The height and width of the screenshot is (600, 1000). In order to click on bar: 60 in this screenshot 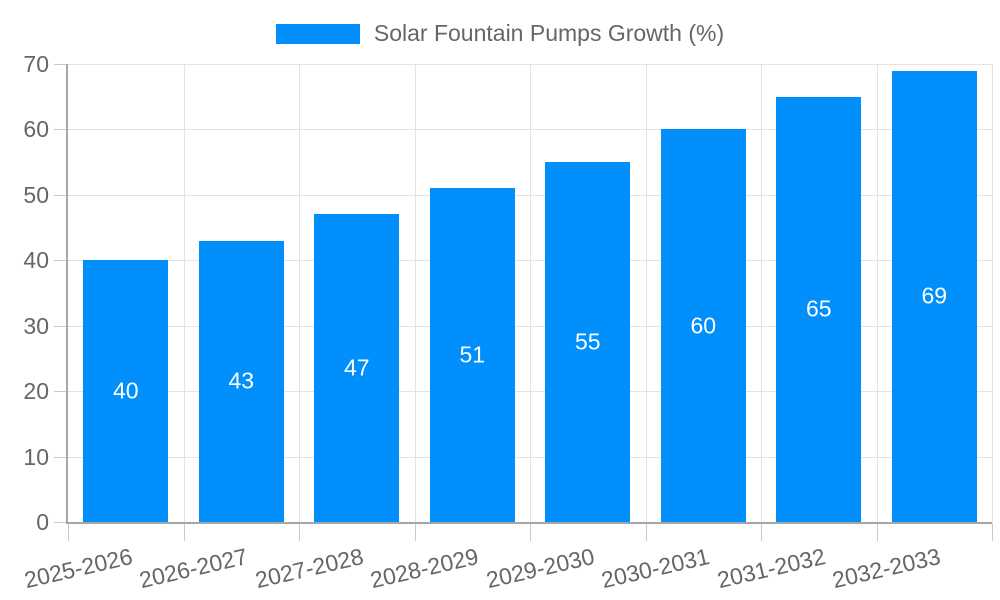, I will do `click(703, 325)`.